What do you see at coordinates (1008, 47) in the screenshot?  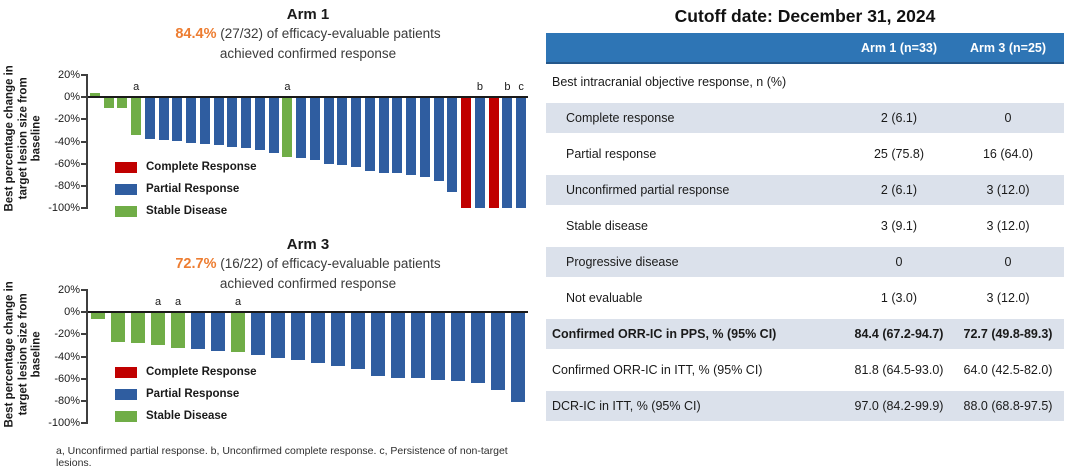 I see `header-arm3: Arm 3 (n=25)` at bounding box center [1008, 47].